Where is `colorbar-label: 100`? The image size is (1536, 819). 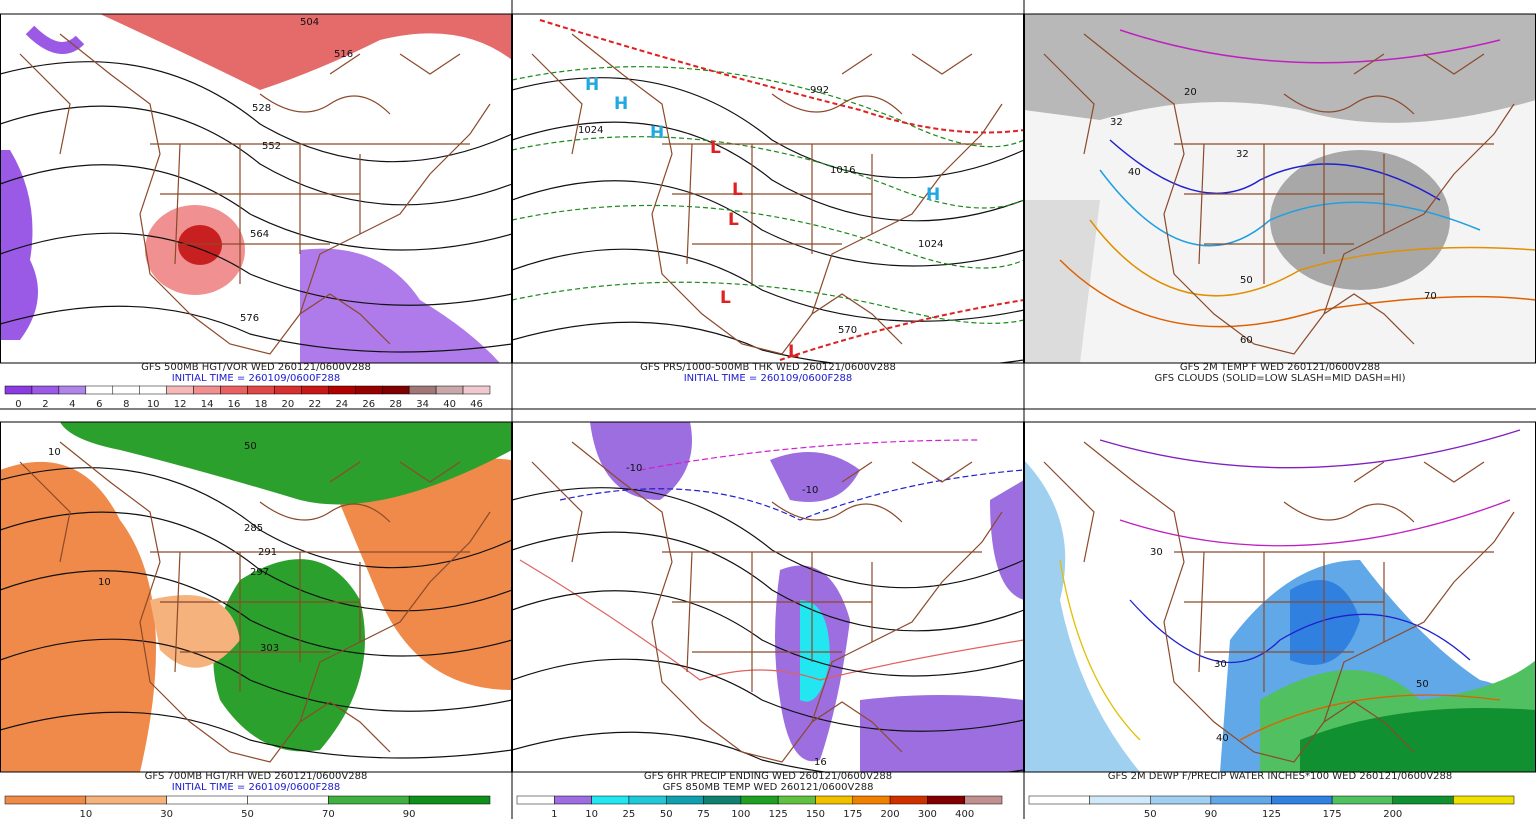 colorbar-label: 100 is located at coordinates (740, 814).